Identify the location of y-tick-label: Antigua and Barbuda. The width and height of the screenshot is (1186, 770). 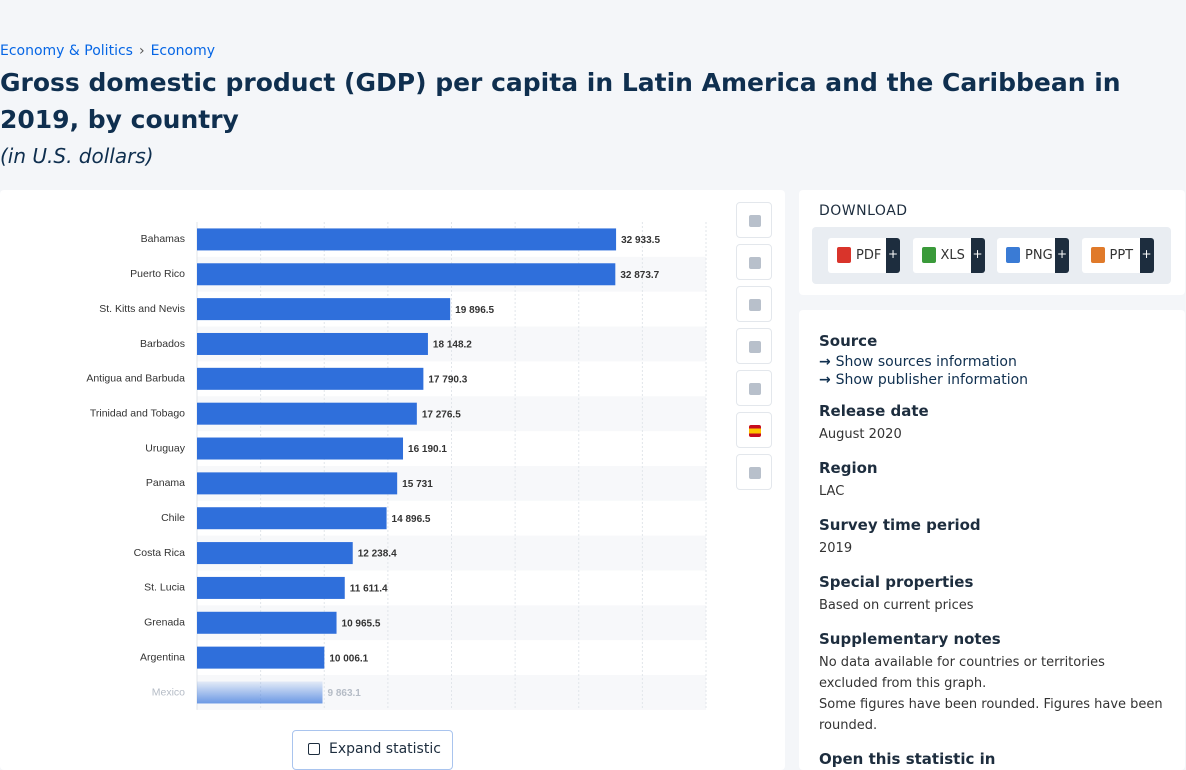
(135, 379).